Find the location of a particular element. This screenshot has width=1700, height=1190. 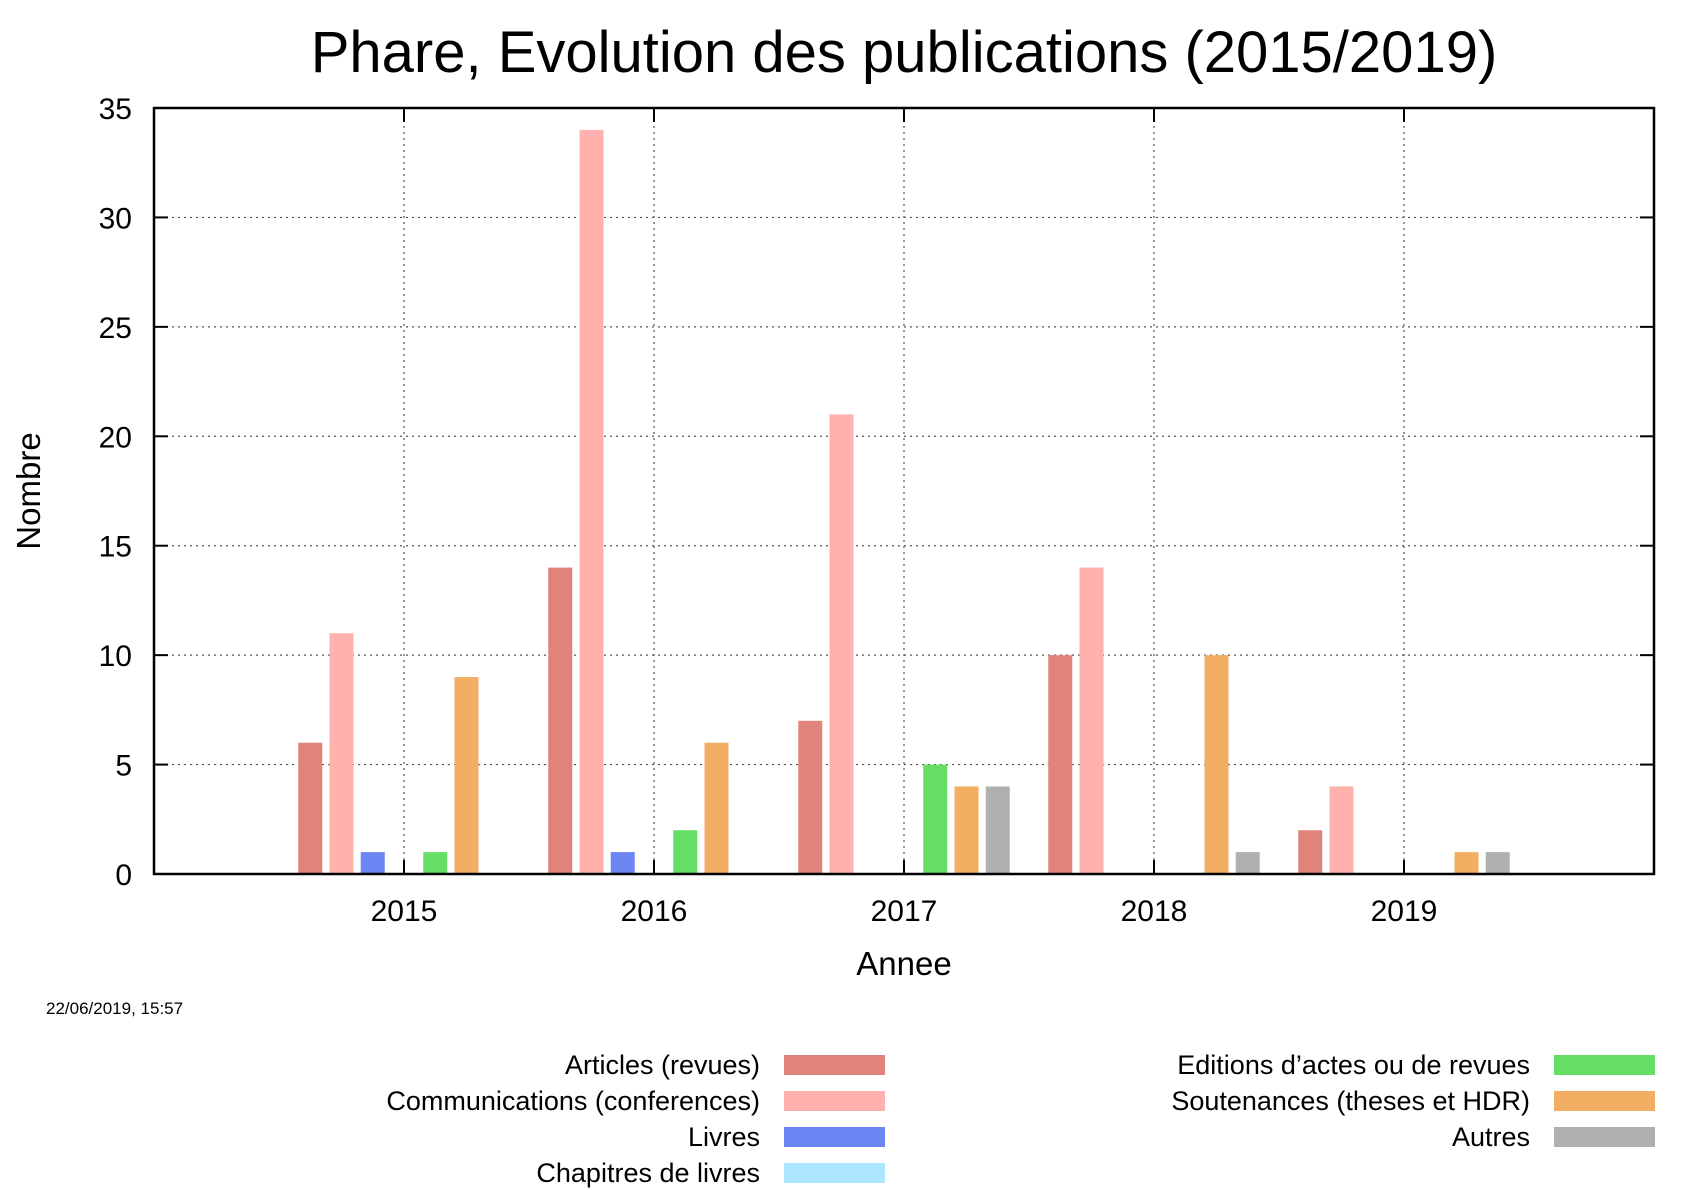

x-axis-label: Annee is located at coordinates (903, 963).